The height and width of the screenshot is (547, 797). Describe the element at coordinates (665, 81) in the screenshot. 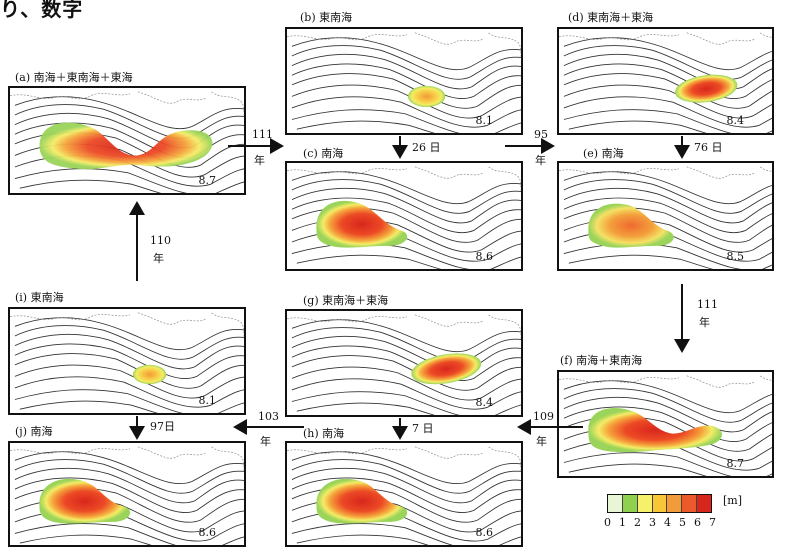

I see `panel-d: 8.4` at that location.